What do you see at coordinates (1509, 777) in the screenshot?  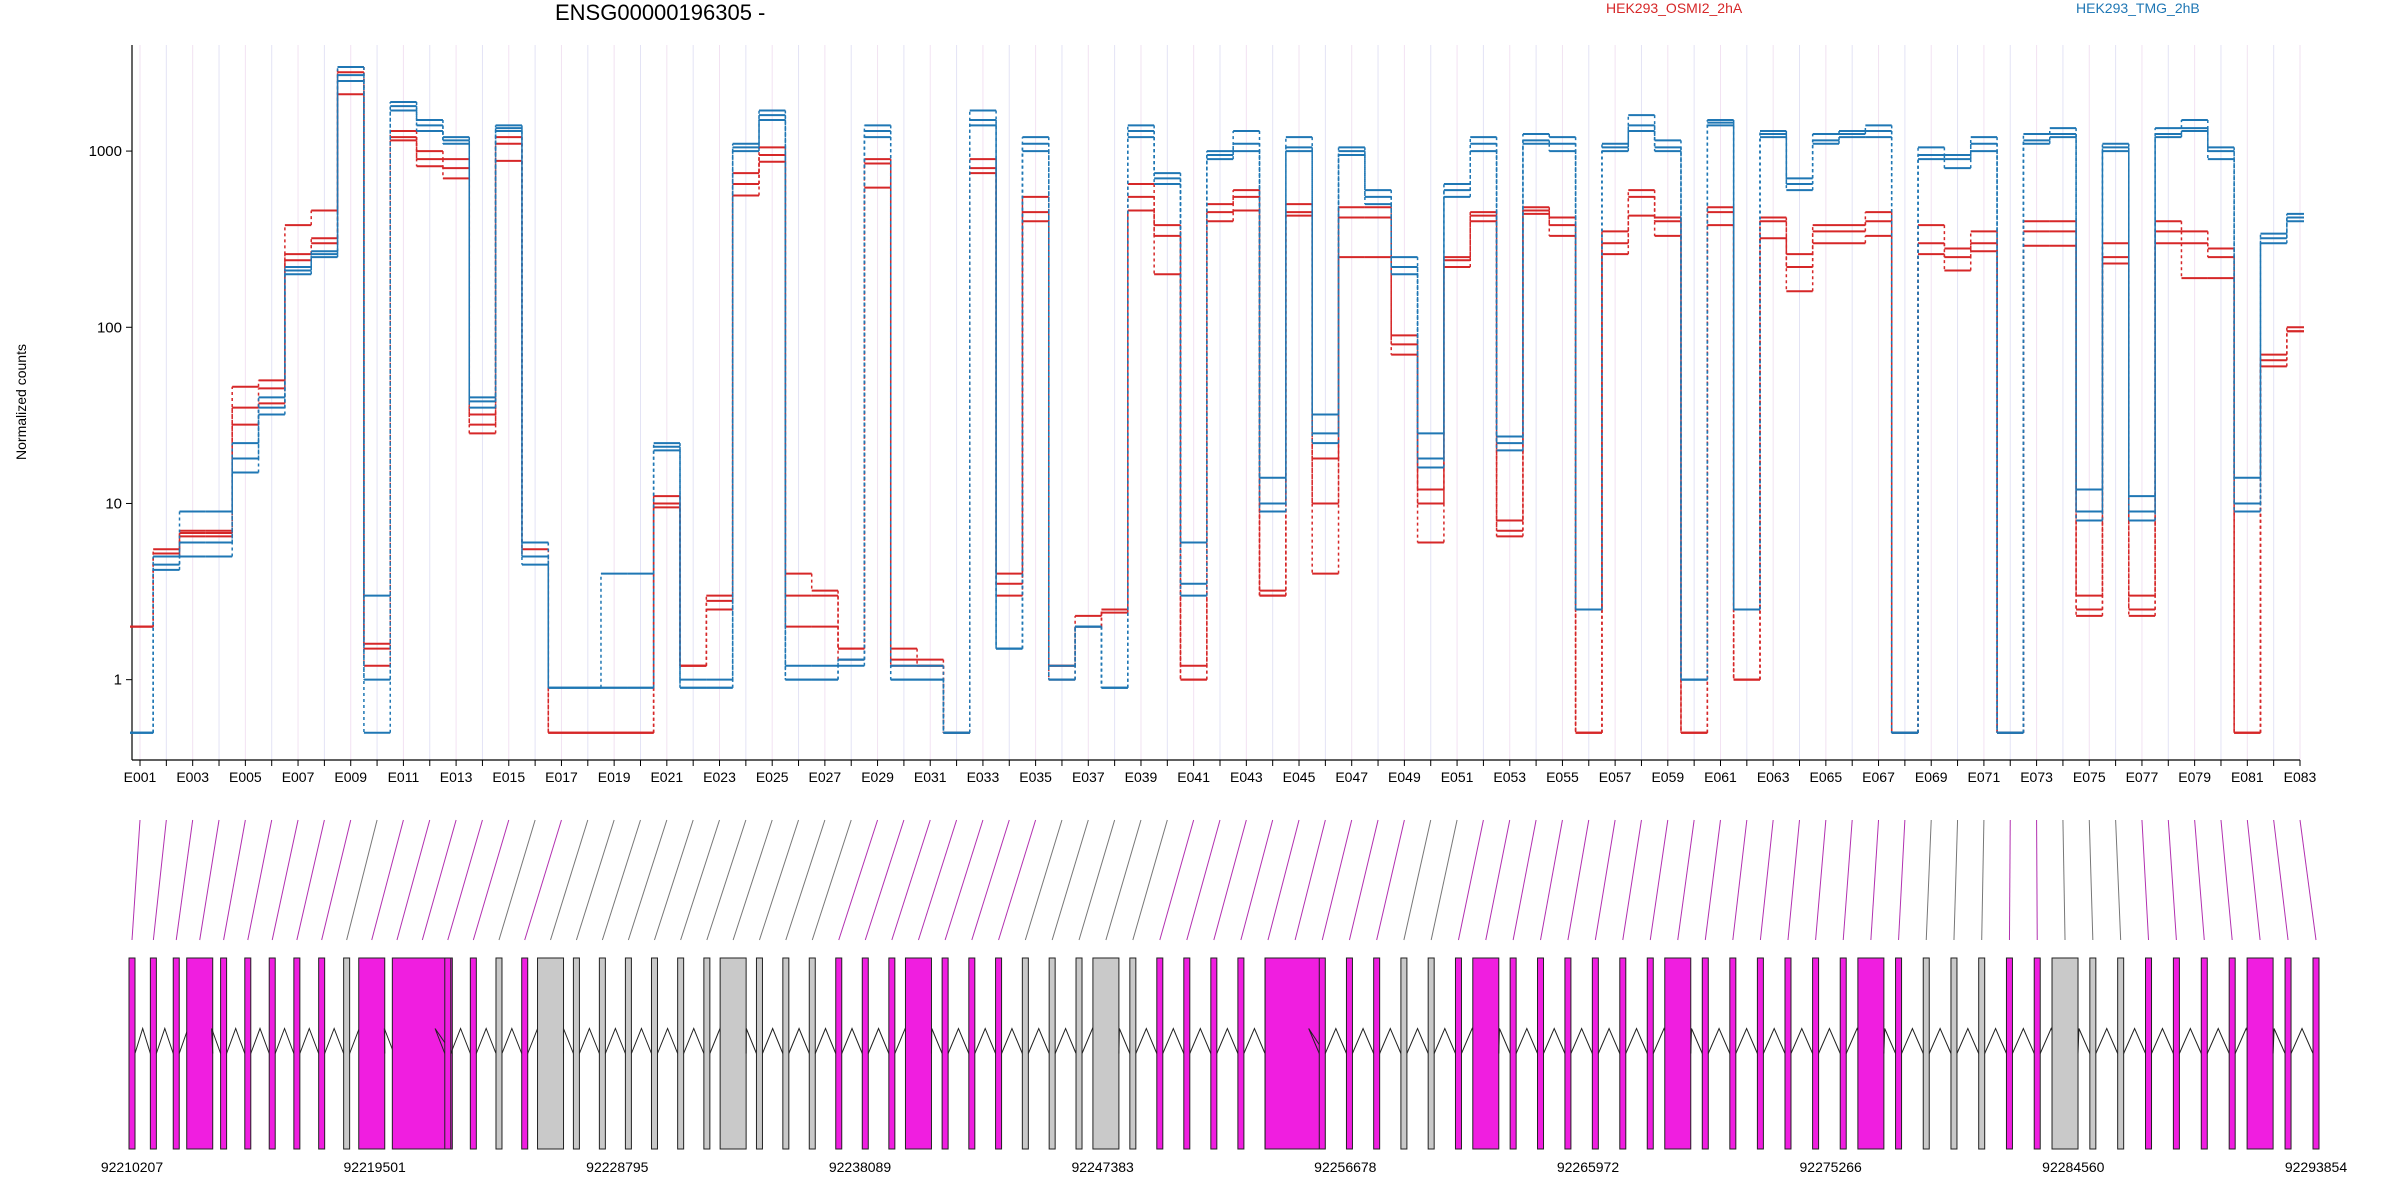 I see `x-tick-label: E053` at bounding box center [1509, 777].